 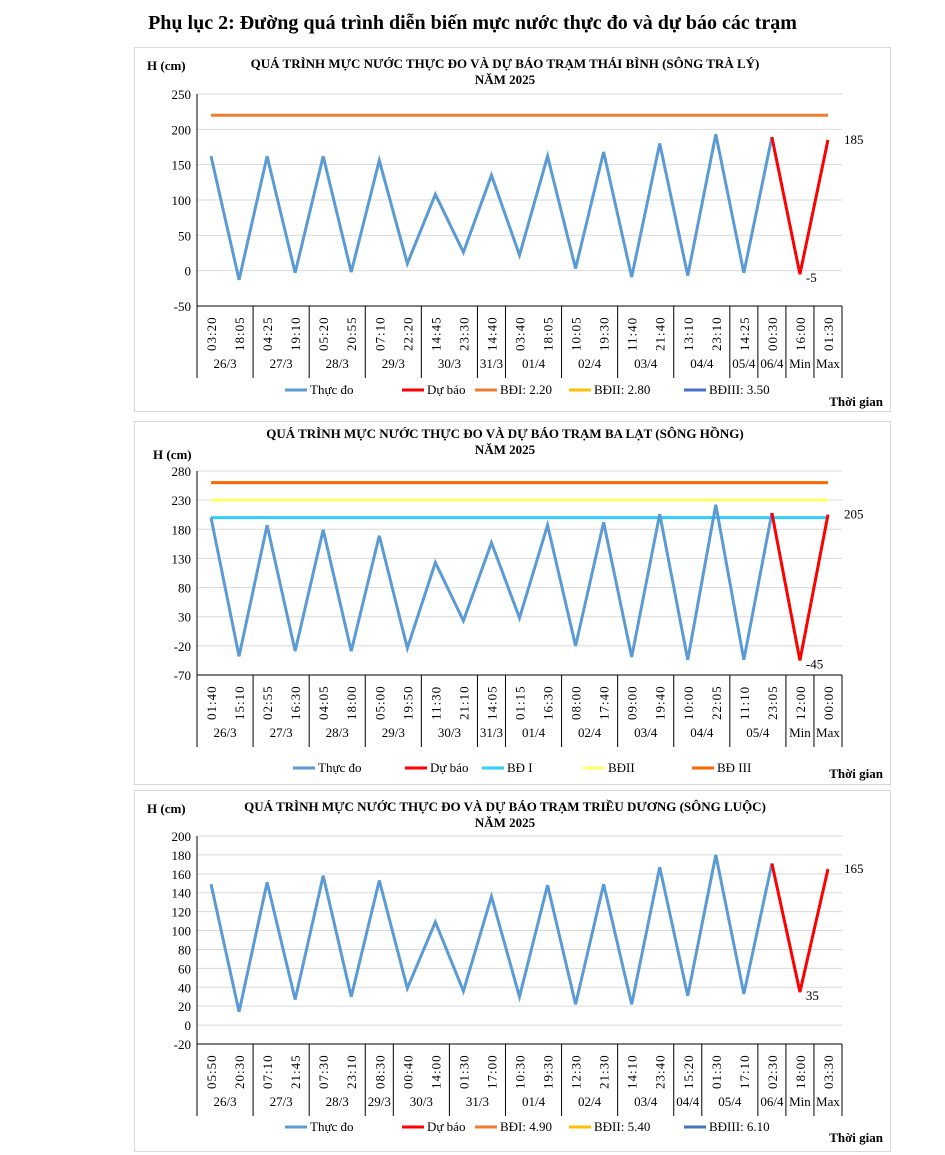 What do you see at coordinates (744, 703) in the screenshot?
I see `x-tick-label: 11:10` at bounding box center [744, 703].